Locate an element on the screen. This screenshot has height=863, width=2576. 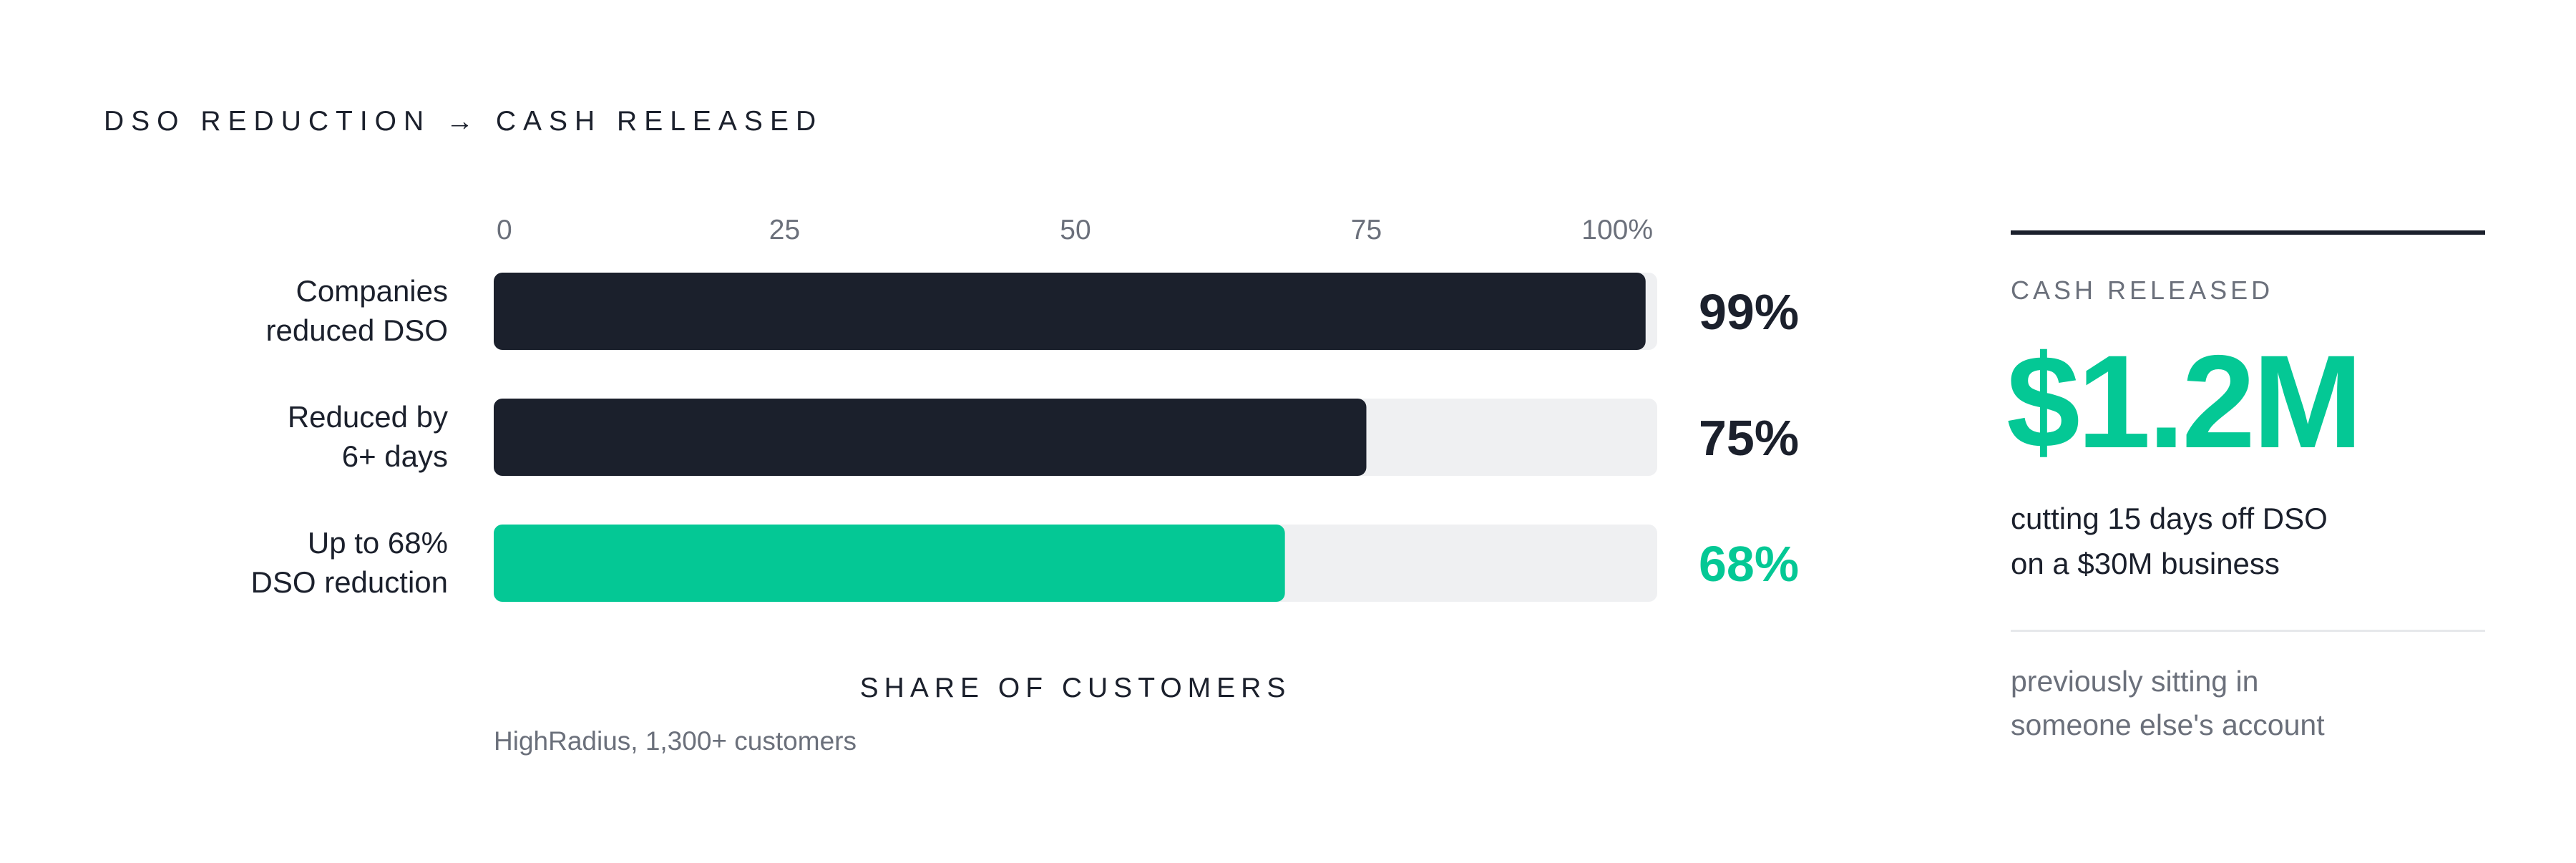
side-label: CASH RELEASED is located at coordinates (2142, 291).